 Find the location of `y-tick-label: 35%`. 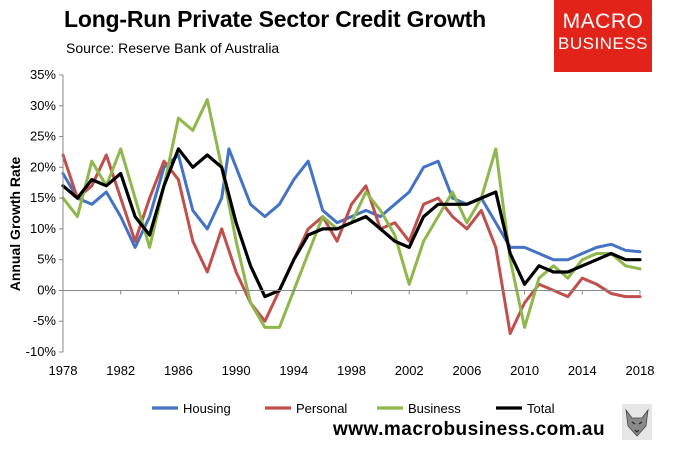

y-tick-label: 35% is located at coordinates (43, 74).